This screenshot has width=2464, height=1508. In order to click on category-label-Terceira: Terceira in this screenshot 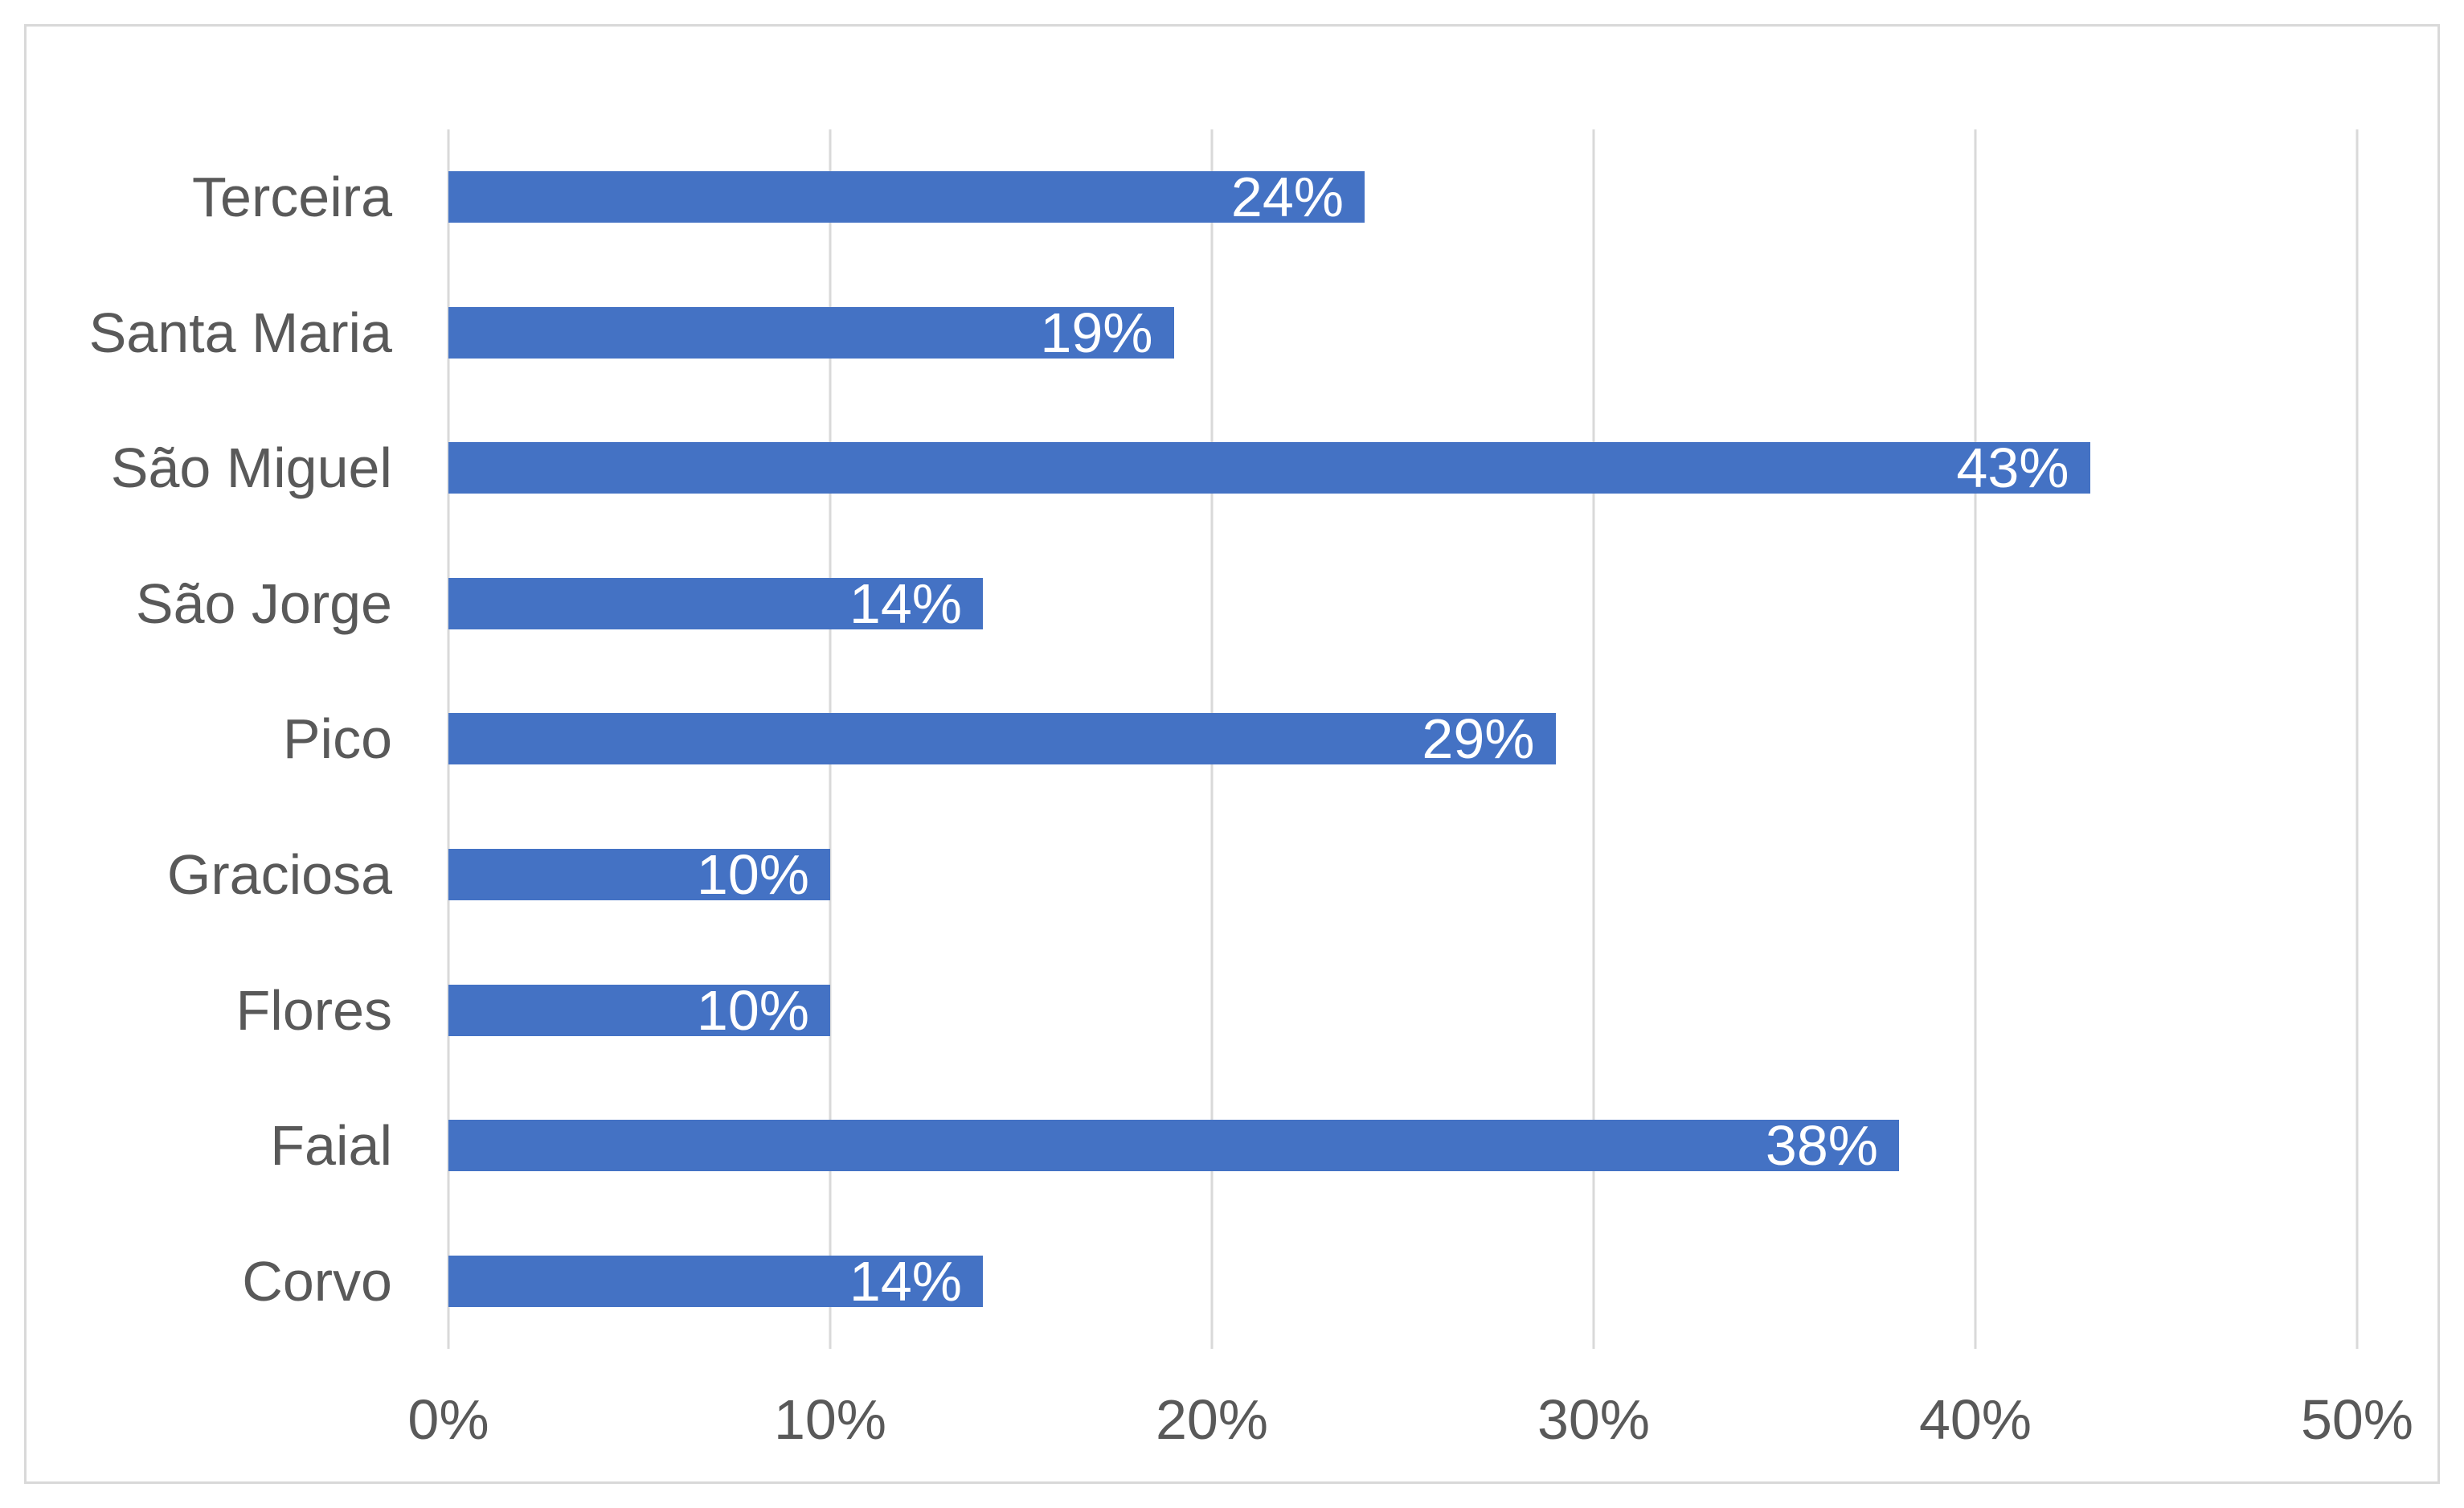, I will do `click(292, 197)`.